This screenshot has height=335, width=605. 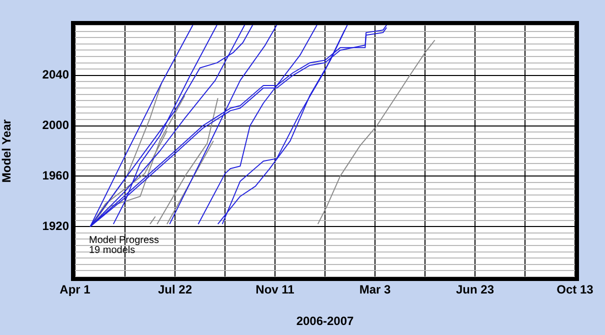 I want to click on x-axis-title: 2006-2007, so click(x=325, y=321).